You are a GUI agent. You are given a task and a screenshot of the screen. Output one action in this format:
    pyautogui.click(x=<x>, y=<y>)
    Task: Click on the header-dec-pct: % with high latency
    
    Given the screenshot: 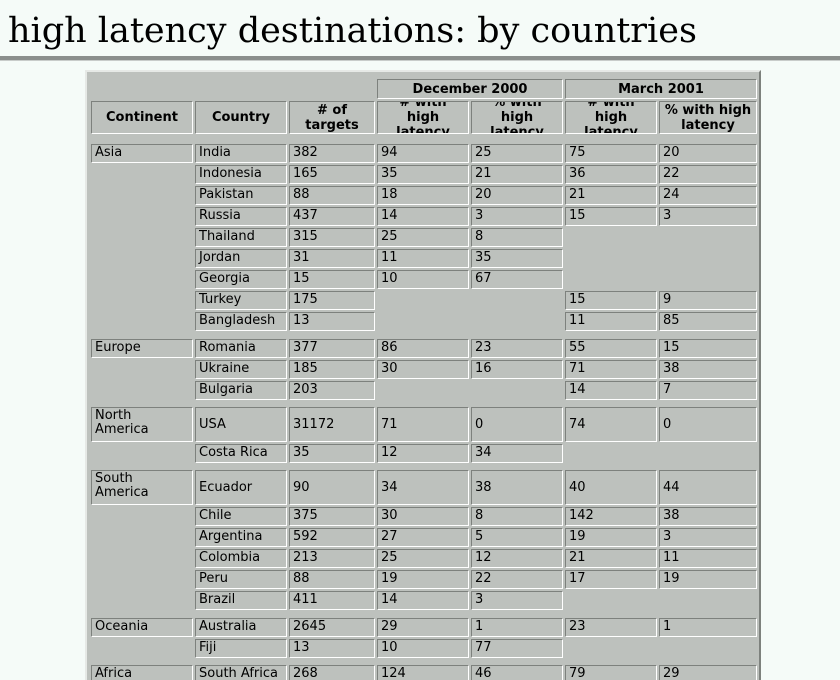 What is the action you would take?
    pyautogui.click(x=517, y=117)
    